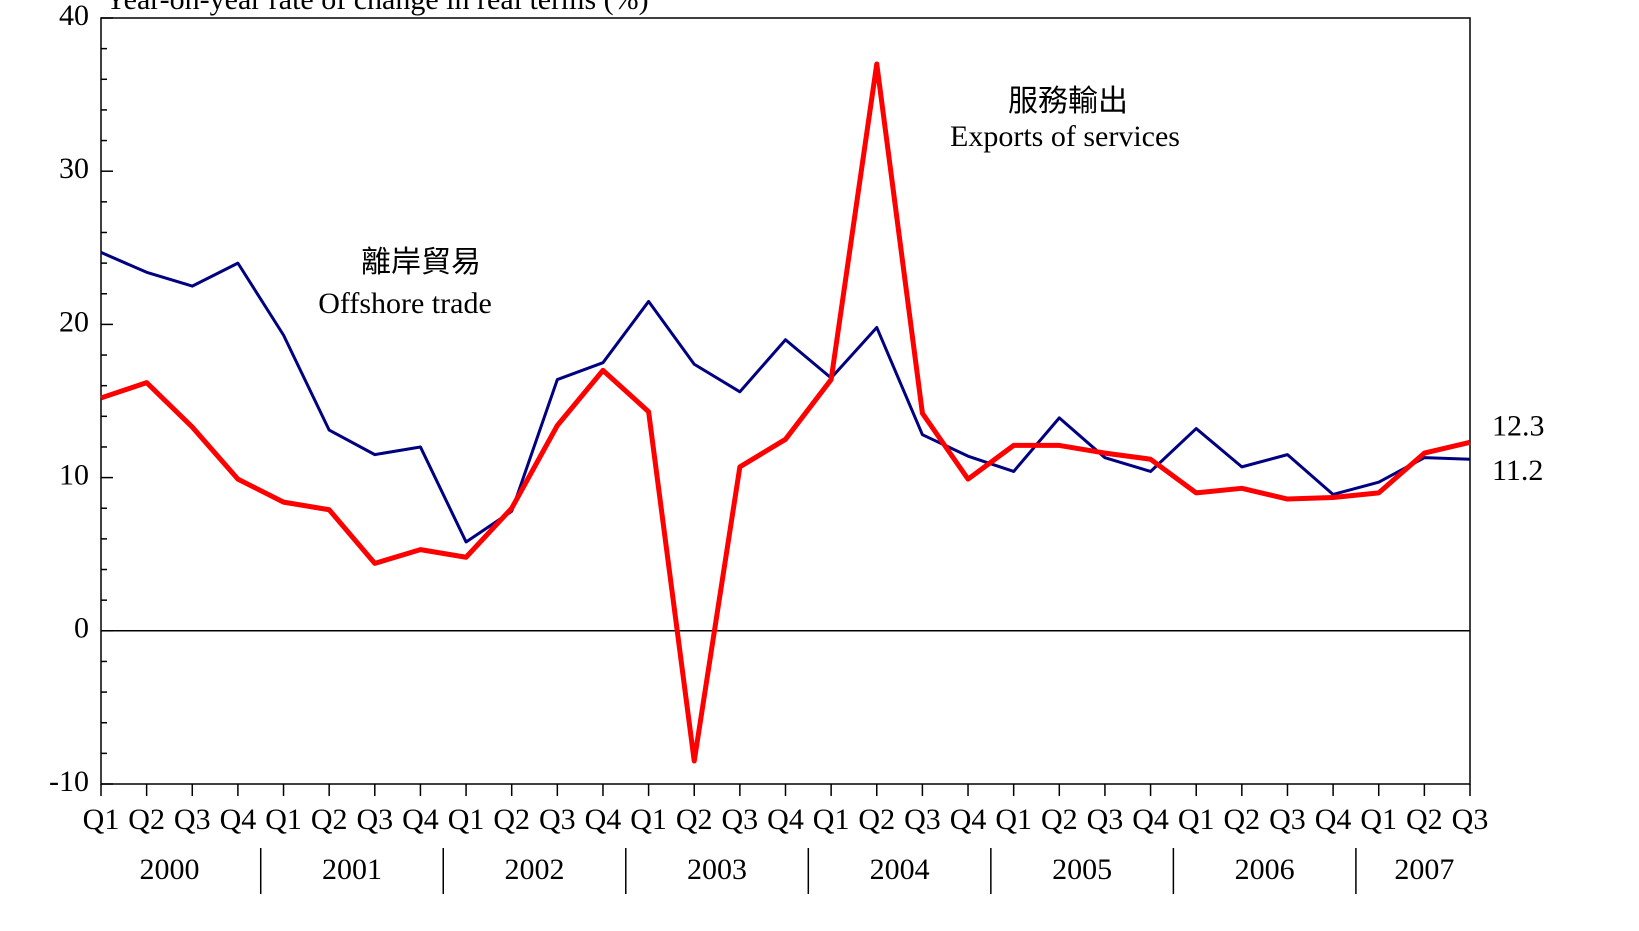 This screenshot has width=1639, height=931. Describe the element at coordinates (1265, 869) in the screenshot. I see `year-label: 2006` at that location.